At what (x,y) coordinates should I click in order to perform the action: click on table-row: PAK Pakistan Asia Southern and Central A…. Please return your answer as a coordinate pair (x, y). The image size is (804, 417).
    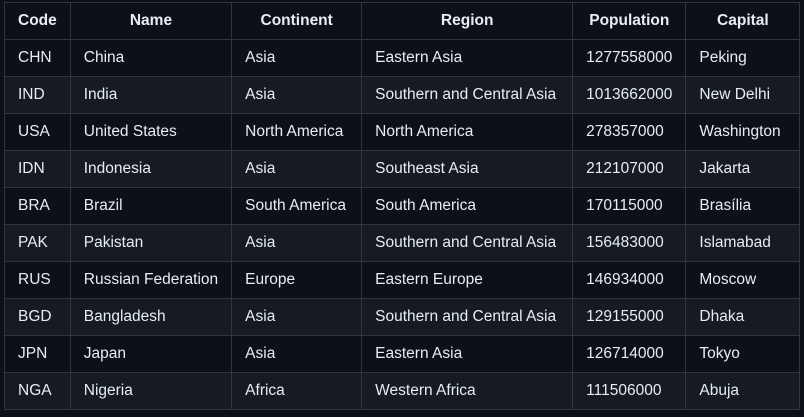
    Looking at the image, I should click on (402, 243).